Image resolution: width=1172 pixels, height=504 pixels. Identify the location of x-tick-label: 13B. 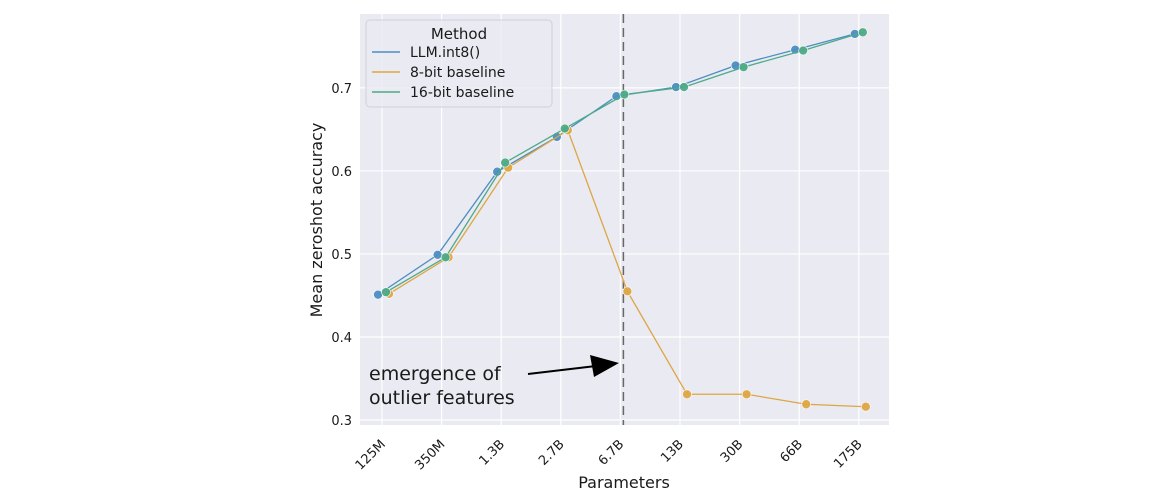
(672, 451).